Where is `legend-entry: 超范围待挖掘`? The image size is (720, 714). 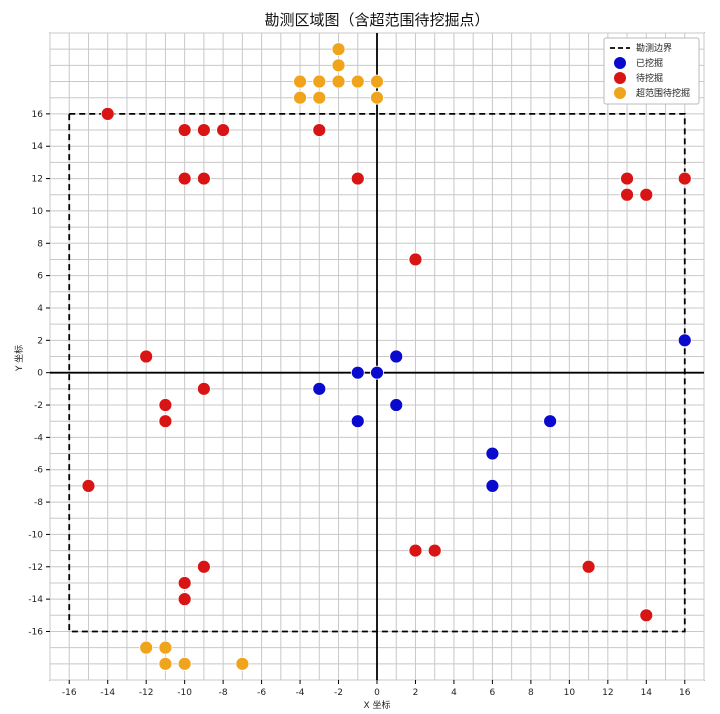
legend-entry: 超范围待挖掘 is located at coordinates (663, 93).